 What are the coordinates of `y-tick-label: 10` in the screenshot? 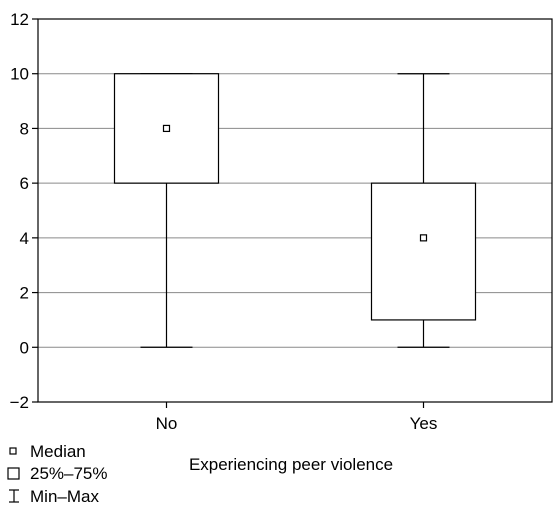 It's located at (19, 74).